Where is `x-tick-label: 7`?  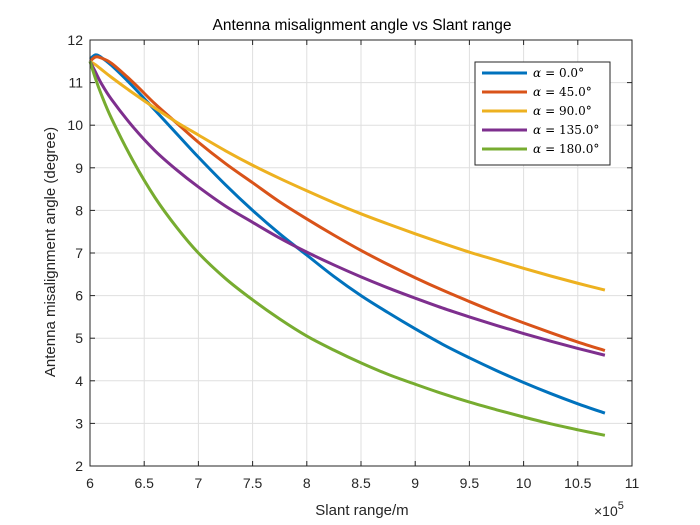 x-tick-label: 7 is located at coordinates (199, 483).